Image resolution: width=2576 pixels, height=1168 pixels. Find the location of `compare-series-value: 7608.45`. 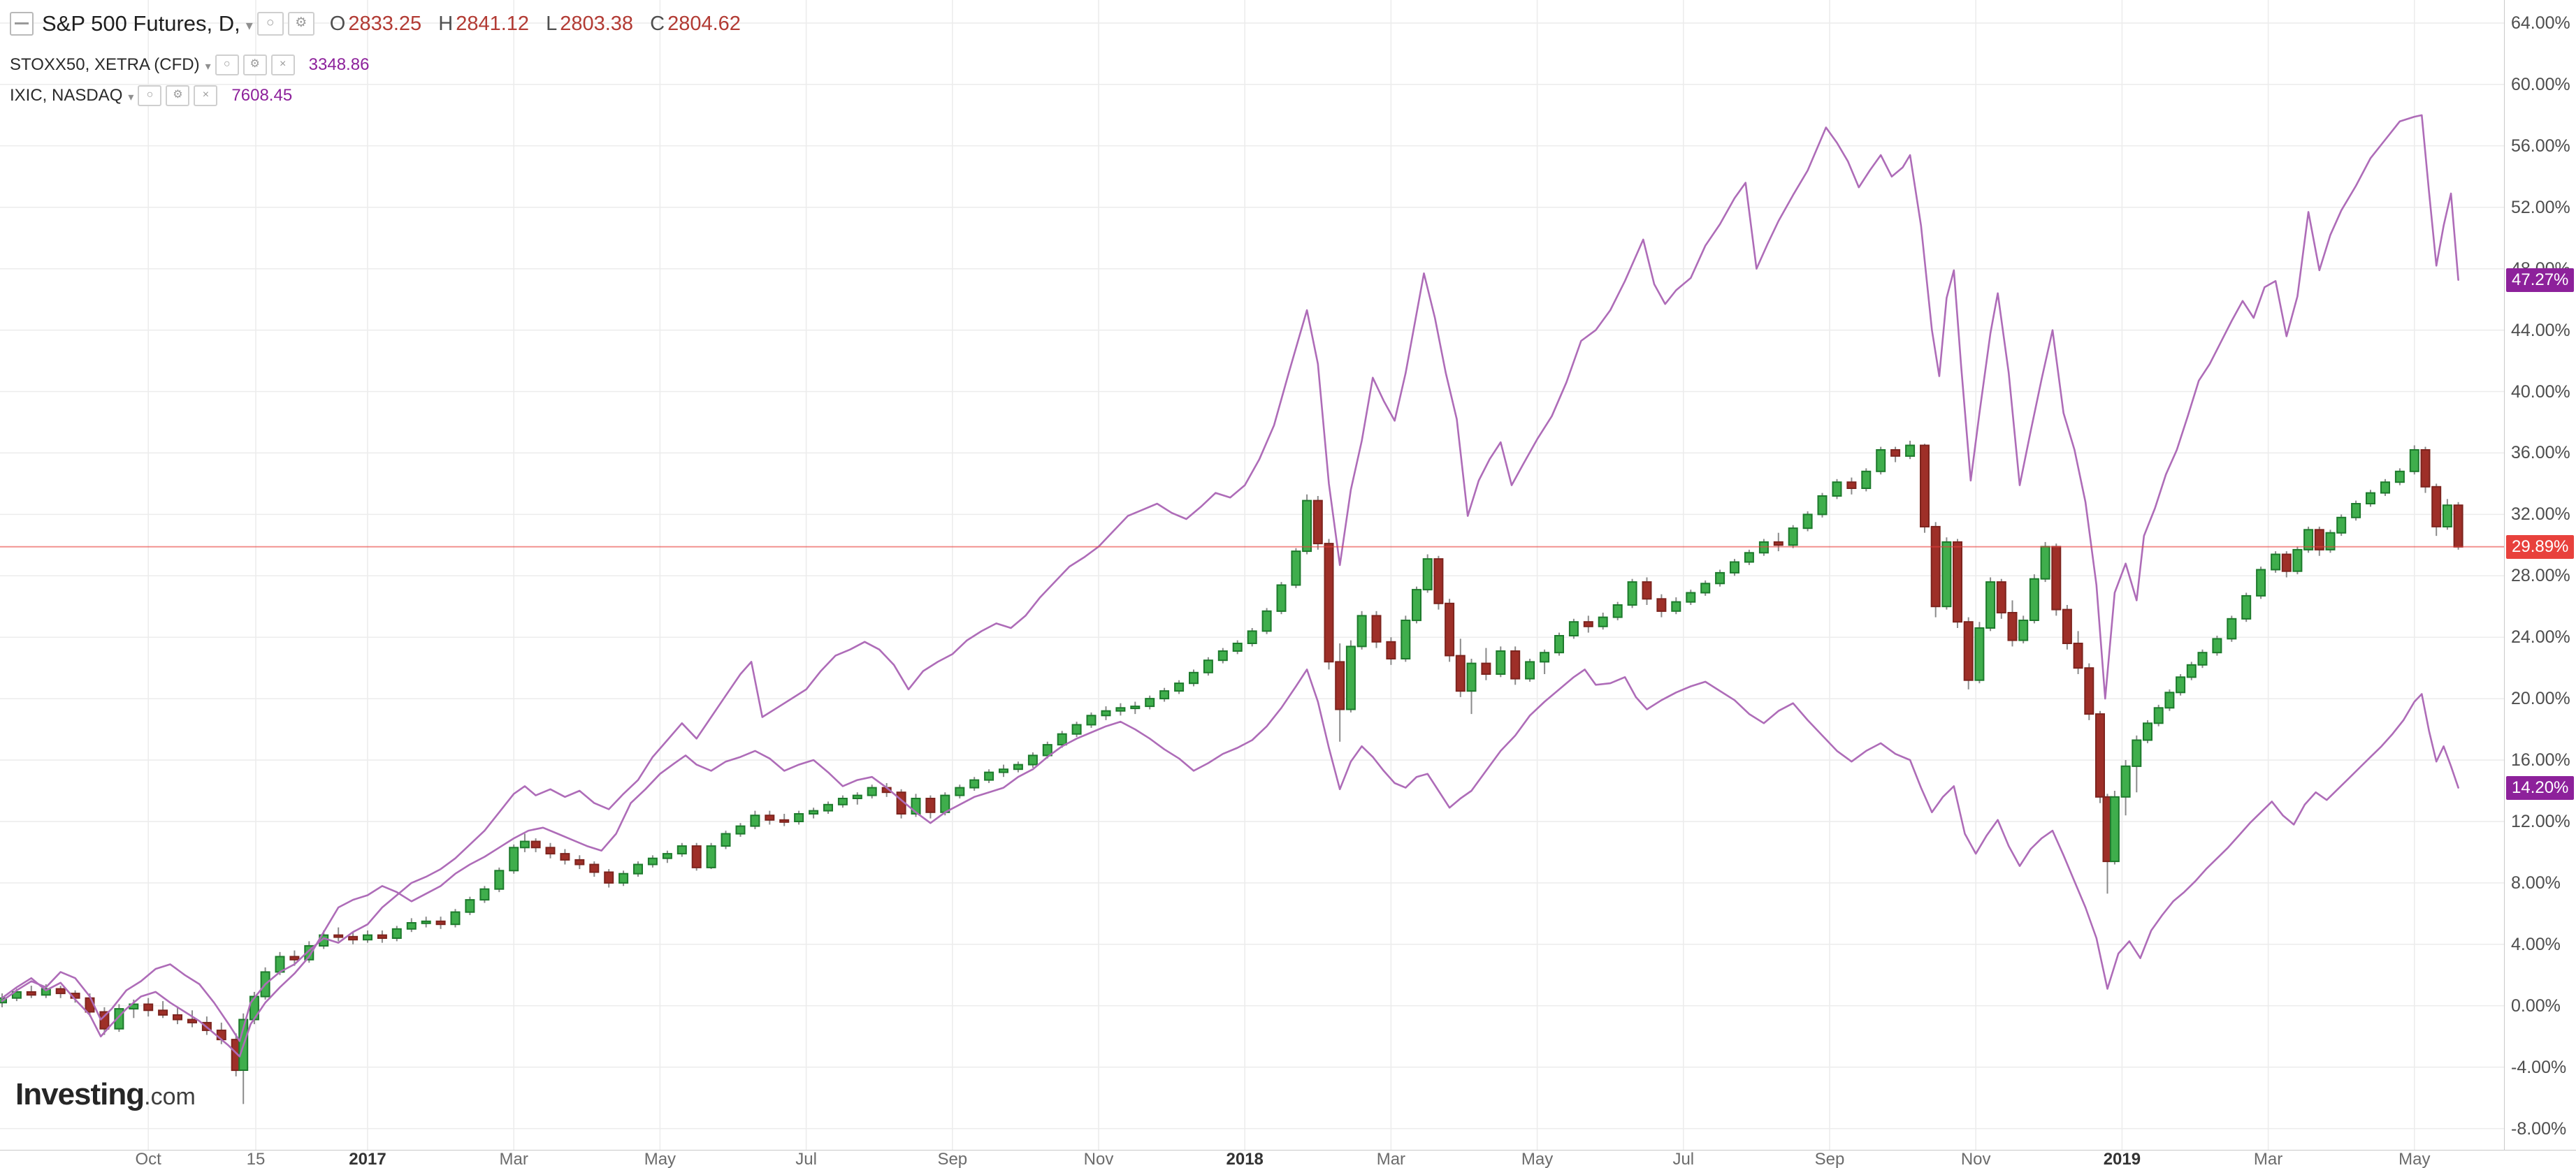

compare-series-value: 7608.45 is located at coordinates (262, 95).